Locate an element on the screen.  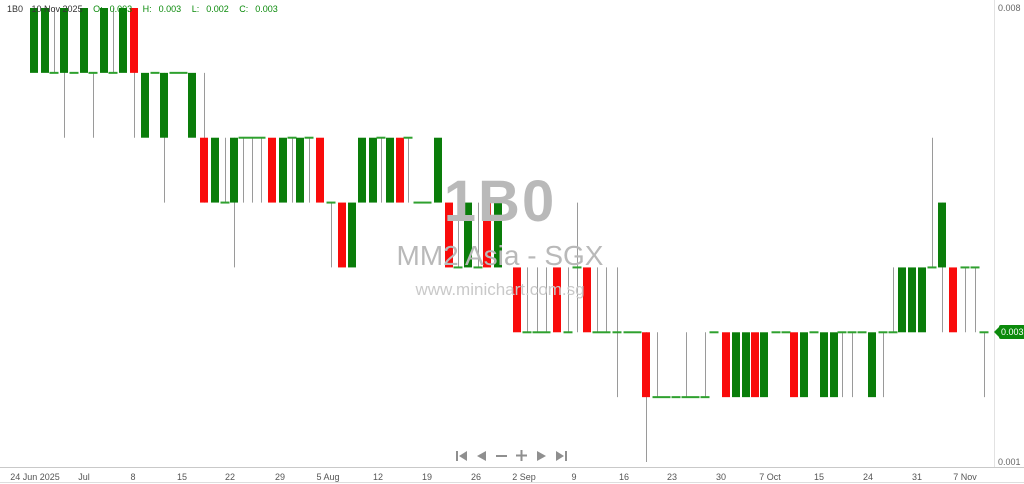
x-tick-label: 9 is located at coordinates (574, 477).